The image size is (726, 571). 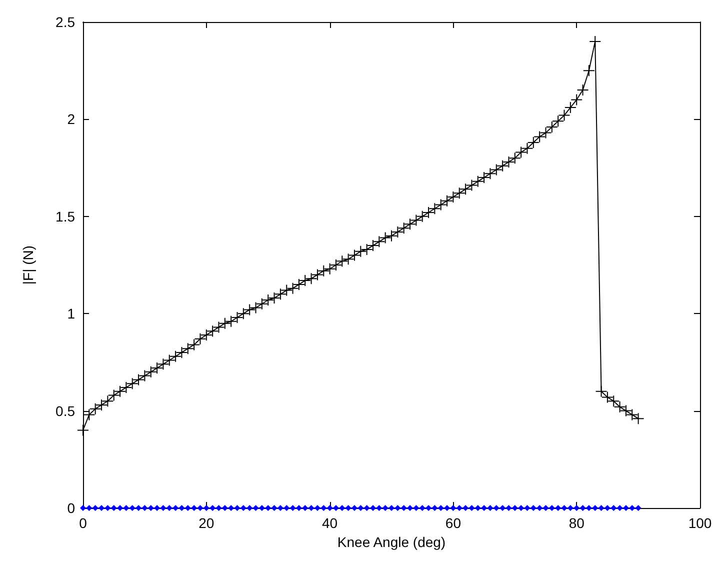 What do you see at coordinates (71, 314) in the screenshot?
I see `y-tick-label: 1` at bounding box center [71, 314].